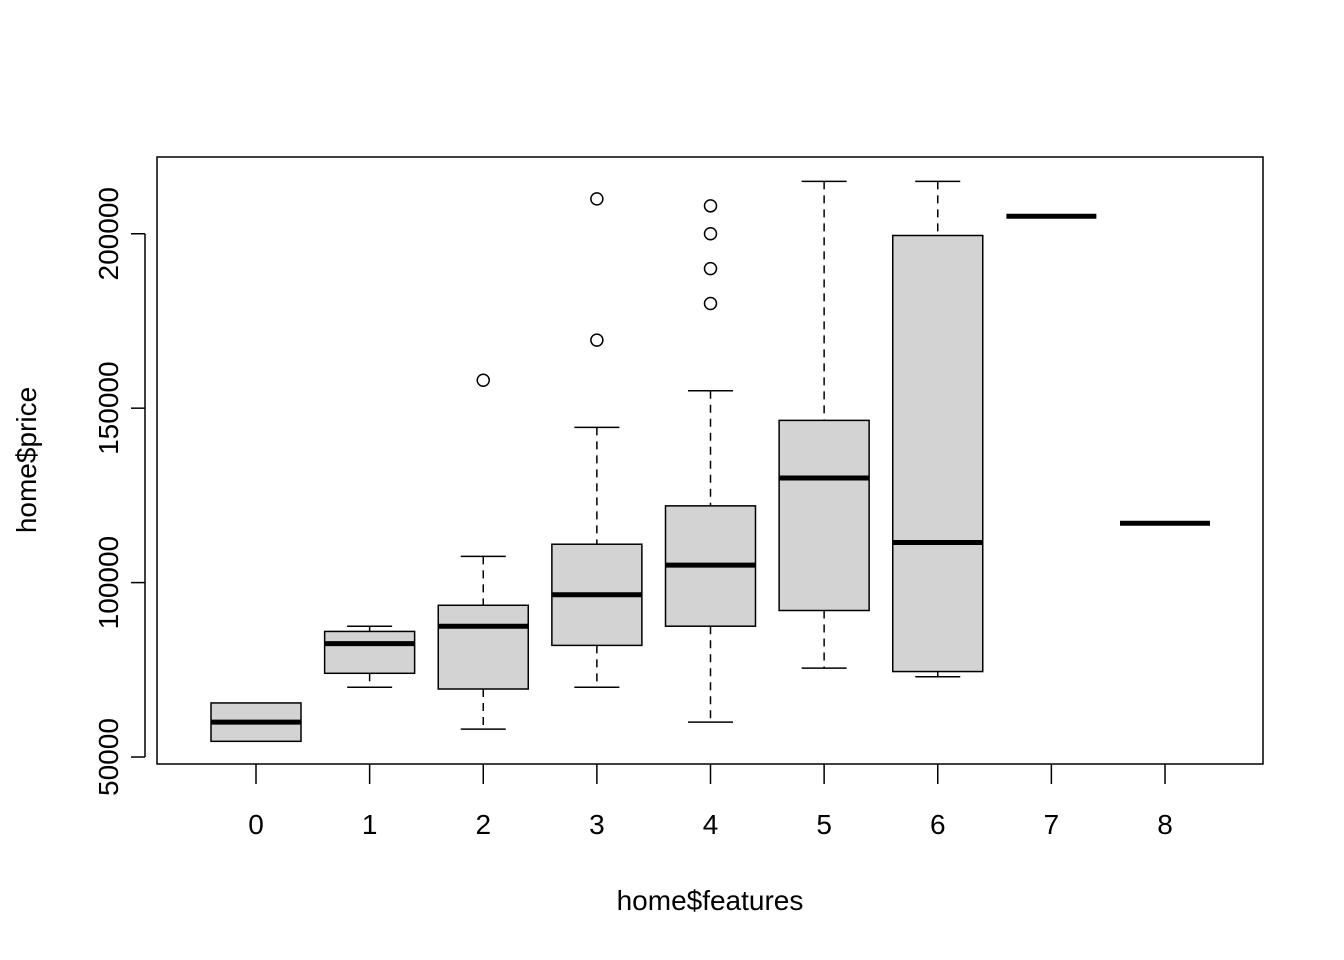 Image resolution: width=1344 pixels, height=960 pixels. I want to click on y-axis-label: home$price, so click(26, 460).